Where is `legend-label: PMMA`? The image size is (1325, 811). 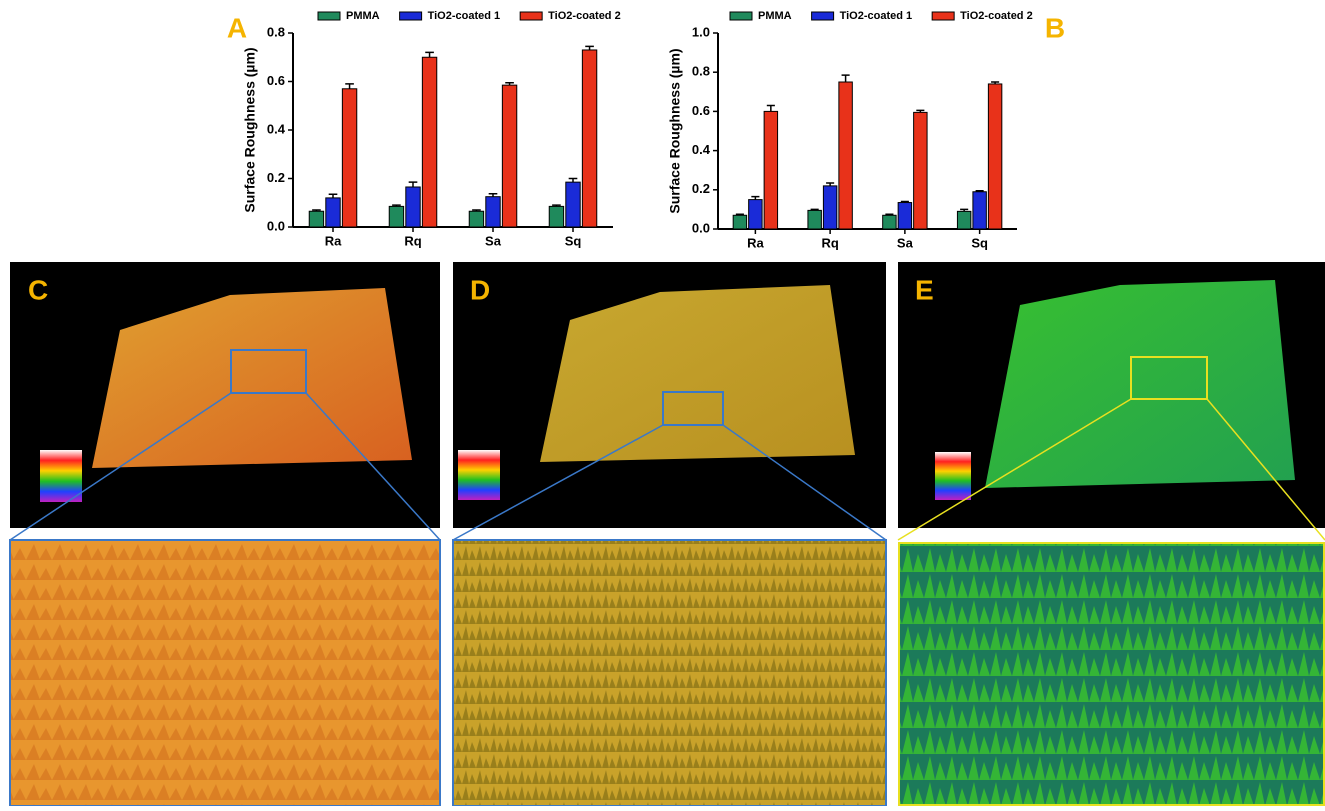 legend-label: PMMA is located at coordinates (363, 16).